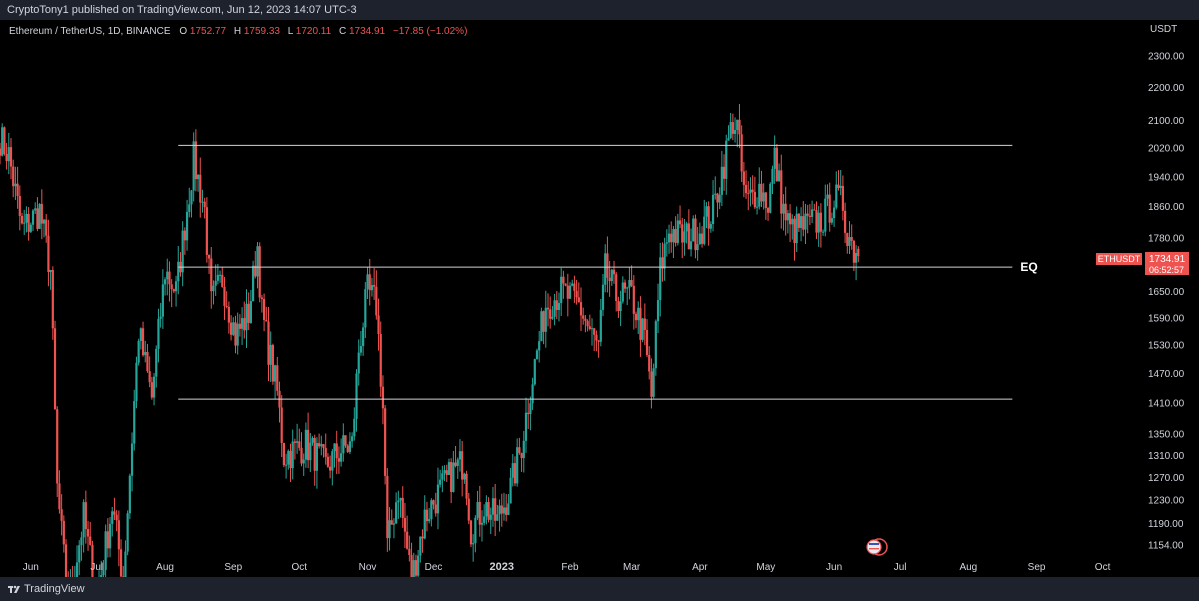  What do you see at coordinates (632, 567) in the screenshot?
I see `x-tick-label: Mar` at bounding box center [632, 567].